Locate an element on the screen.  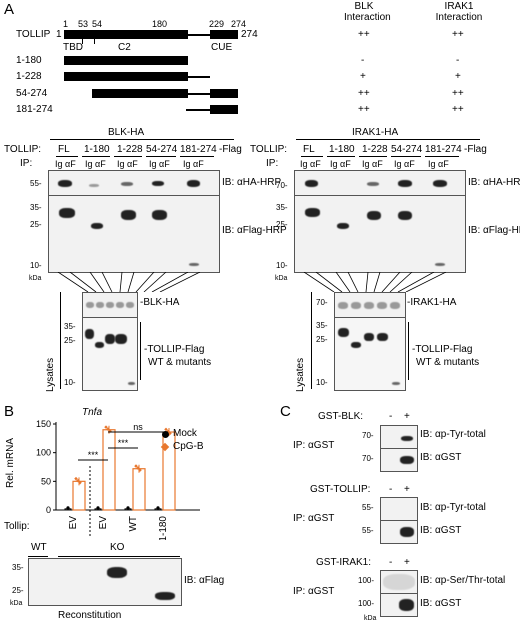
domain-cue: CUE is located at coordinates (222, 47).